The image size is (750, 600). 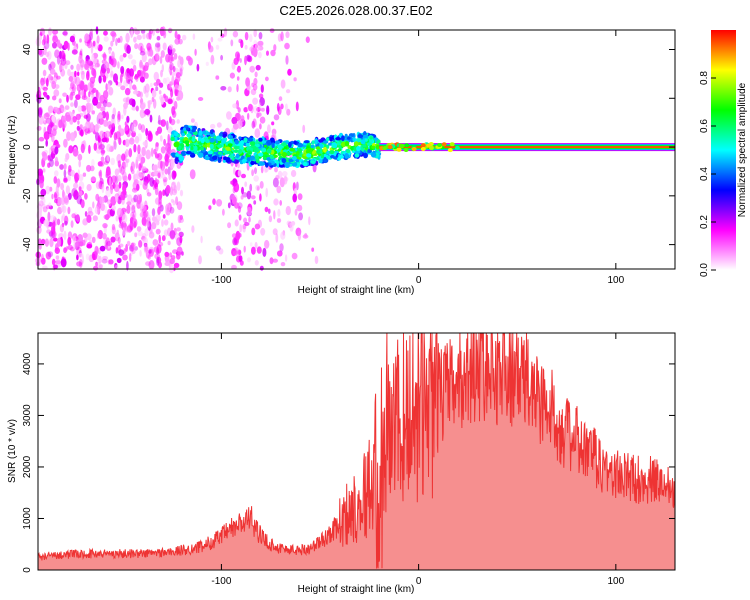 What do you see at coordinates (27, 195) in the screenshot?
I see `spectrogram-ytick-label: -20` at bounding box center [27, 195].